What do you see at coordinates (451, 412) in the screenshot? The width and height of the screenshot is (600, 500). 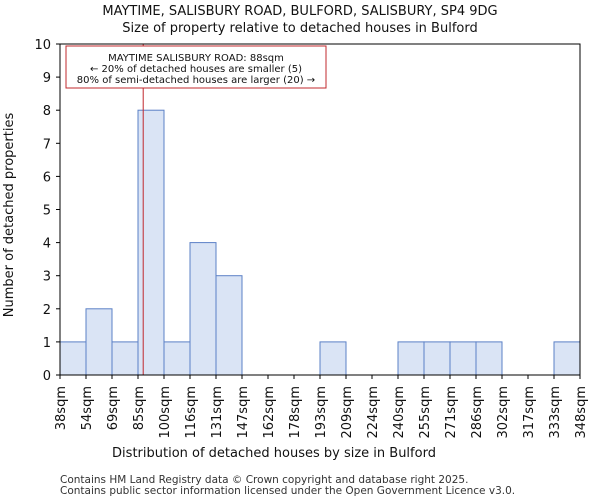 I see `x-tick-label: 271sqm` at bounding box center [451, 412].